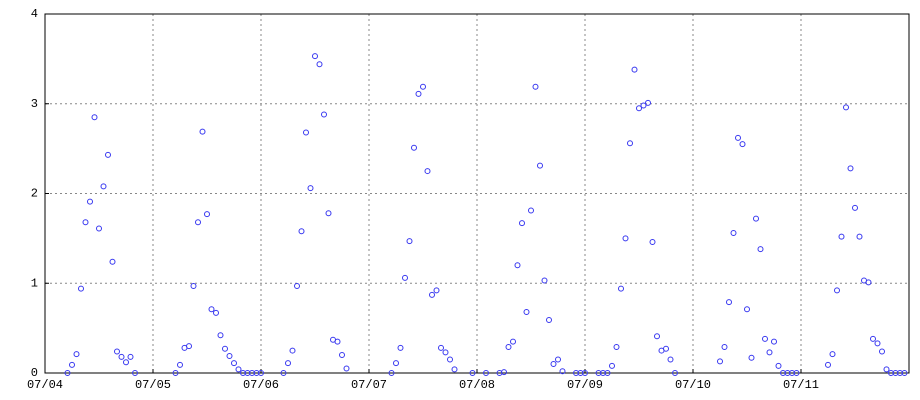  What do you see at coordinates (261, 385) in the screenshot?
I see `x-tick-label: 07/06` at bounding box center [261, 385].